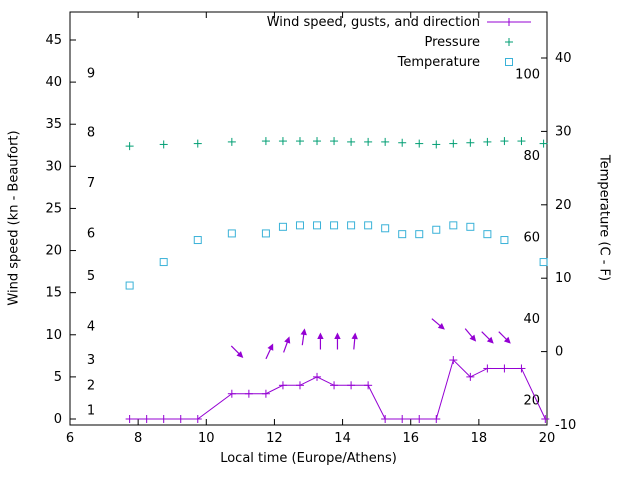 The image size is (640, 480). Describe the element at coordinates (53, 293) in the screenshot. I see `svg-text: 15` at that location.